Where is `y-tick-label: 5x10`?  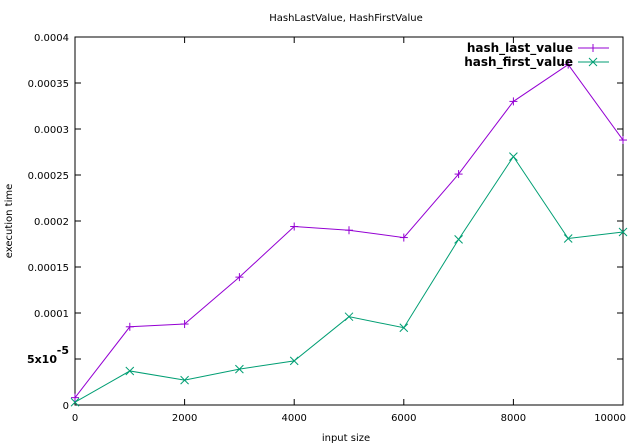
y-tick-label: 5x10 is located at coordinates (42, 359).